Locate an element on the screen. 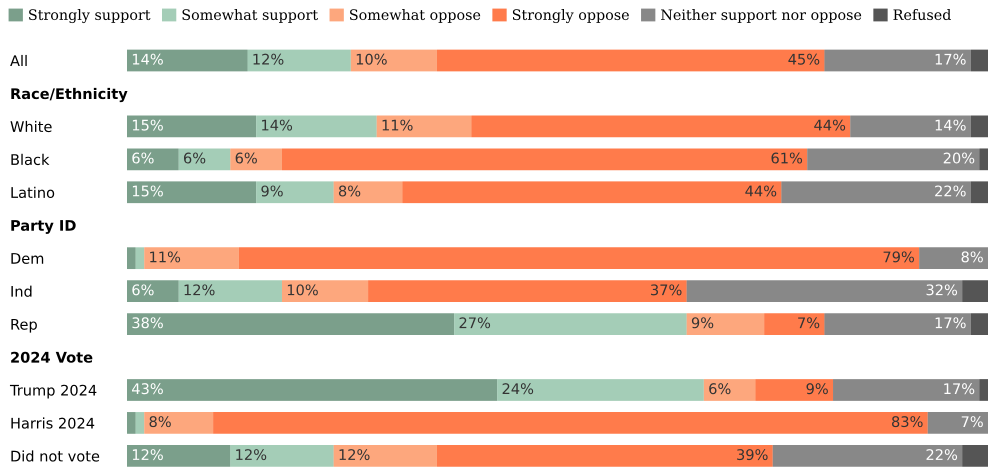 This screenshot has width=988, height=474. data-label: 43% is located at coordinates (147, 388).